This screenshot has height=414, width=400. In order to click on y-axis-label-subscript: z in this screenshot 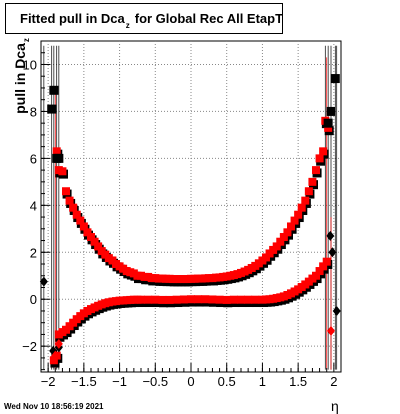, I will do `click(26, 40)`.